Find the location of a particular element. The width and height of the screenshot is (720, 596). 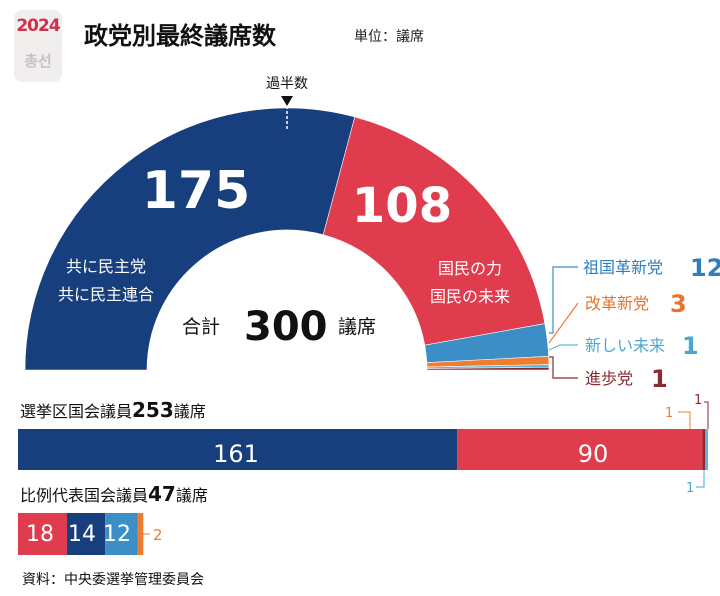

donut-slice-ppp is located at coordinates (434, 231).